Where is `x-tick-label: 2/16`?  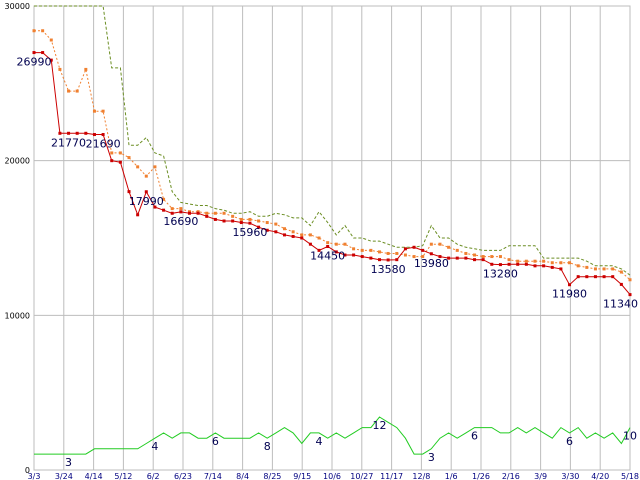
x-tick-label: 2/16 is located at coordinates (511, 476).